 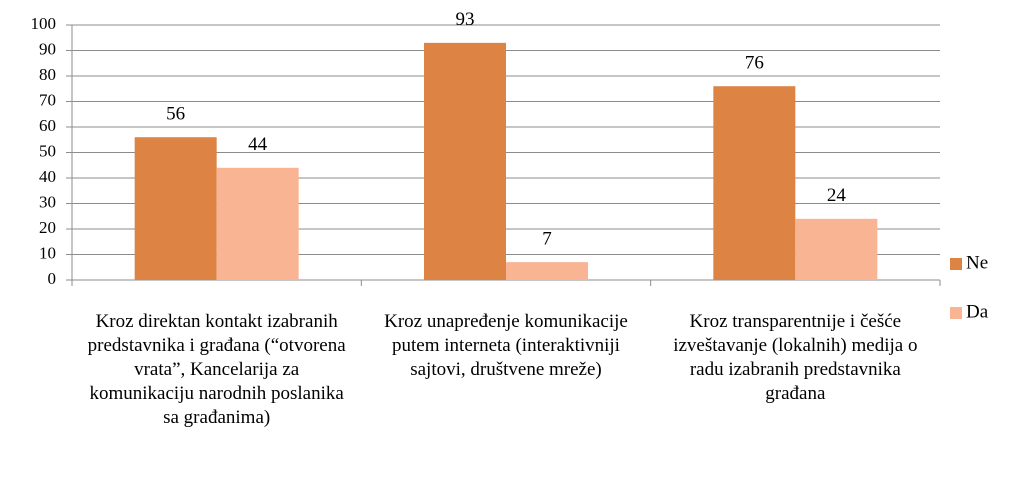 What do you see at coordinates (47, 227) in the screenshot?
I see `y-tick-label: 20` at bounding box center [47, 227].